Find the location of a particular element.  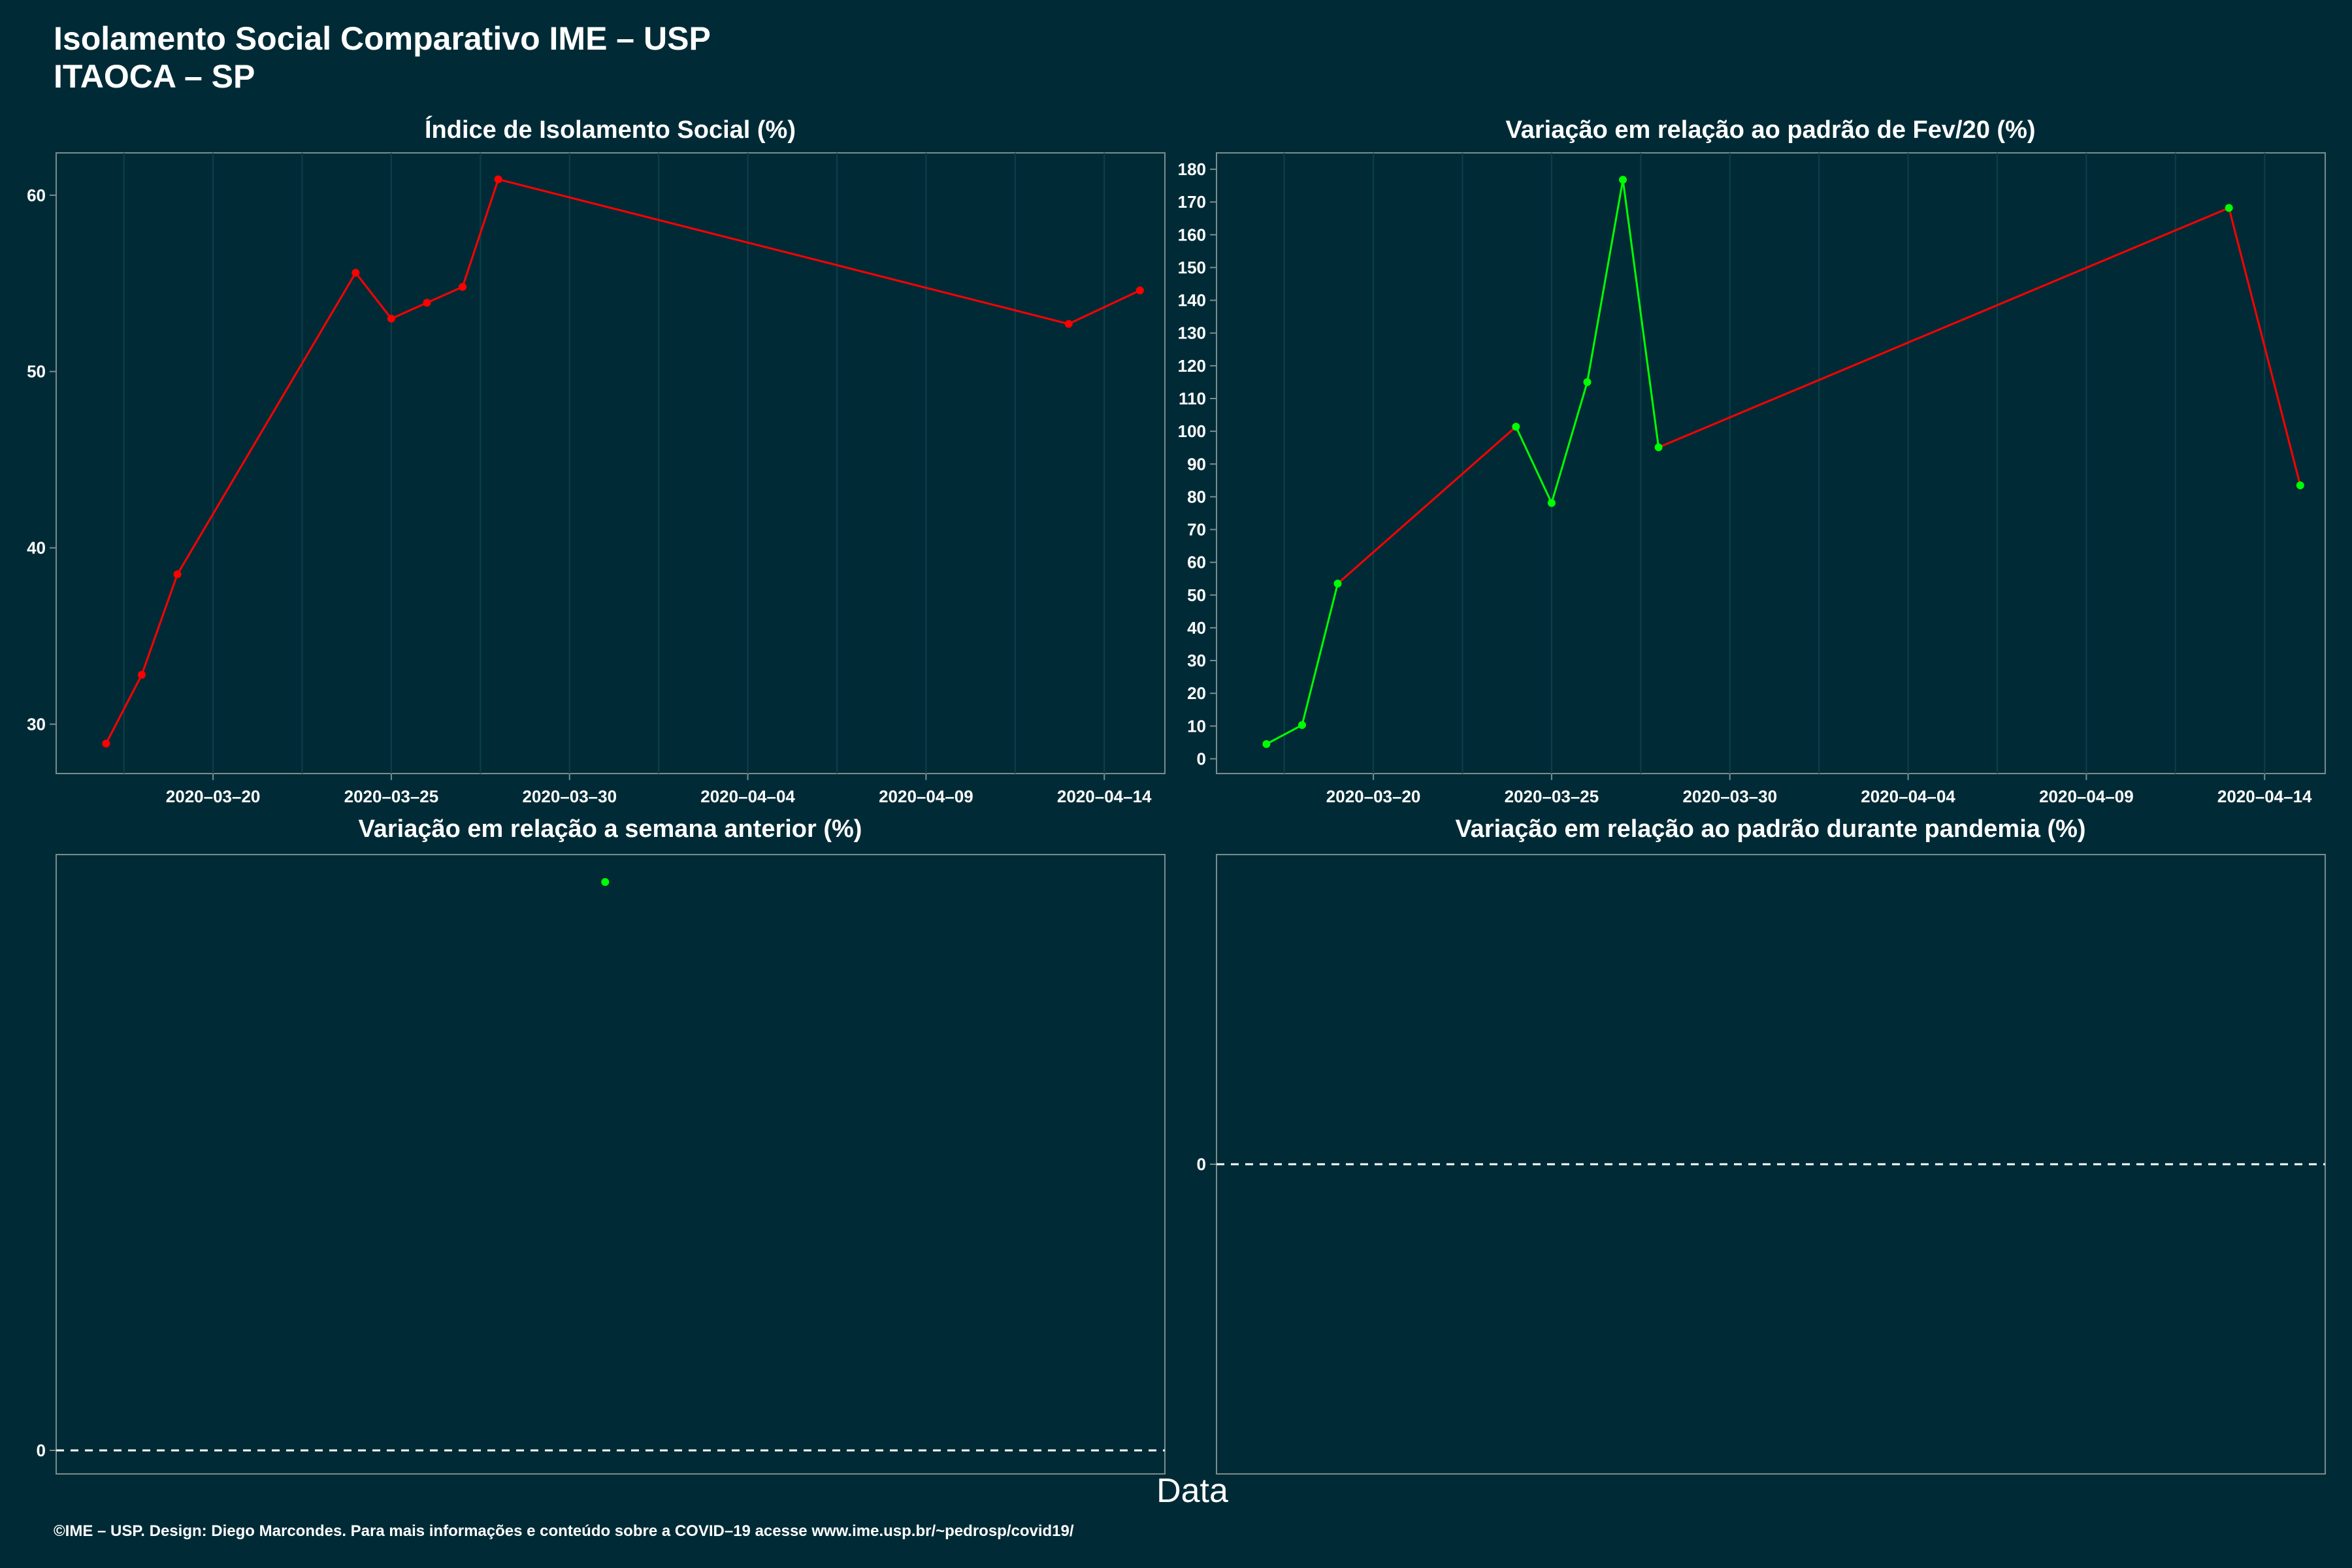

y-tick-label: 170 is located at coordinates (1192, 202).